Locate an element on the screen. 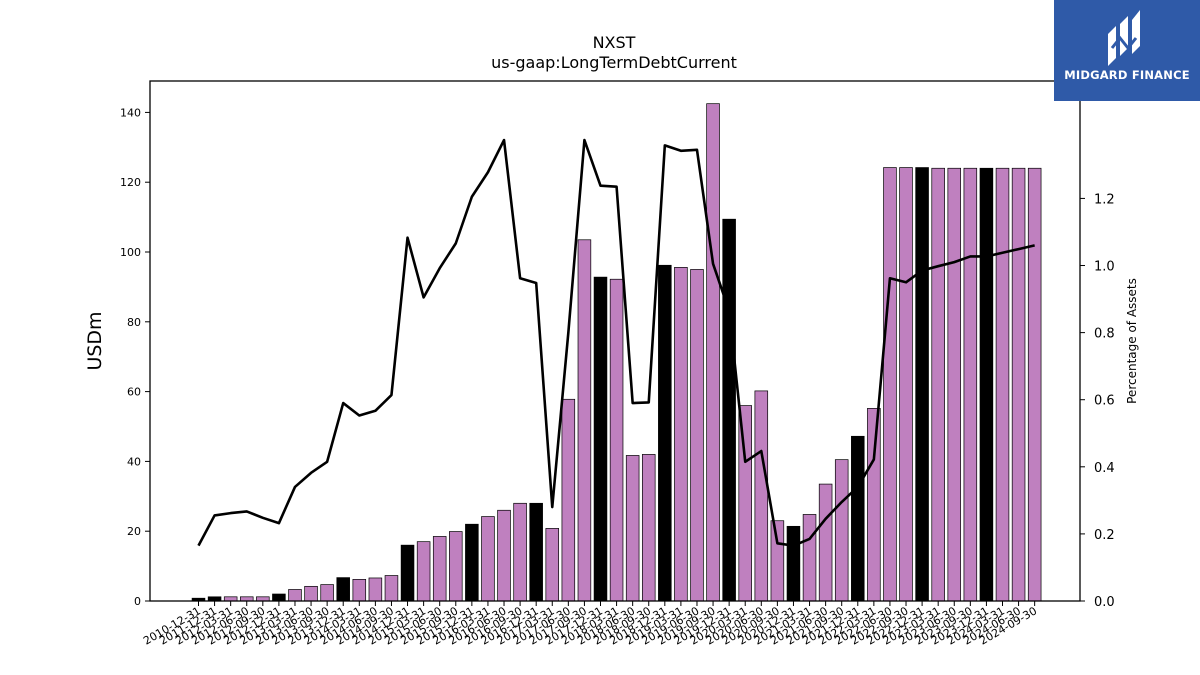 This screenshot has width=1200, height=675. chart-subtitle: us-gaap:LongTermDebtCurrent is located at coordinates (614, 62).